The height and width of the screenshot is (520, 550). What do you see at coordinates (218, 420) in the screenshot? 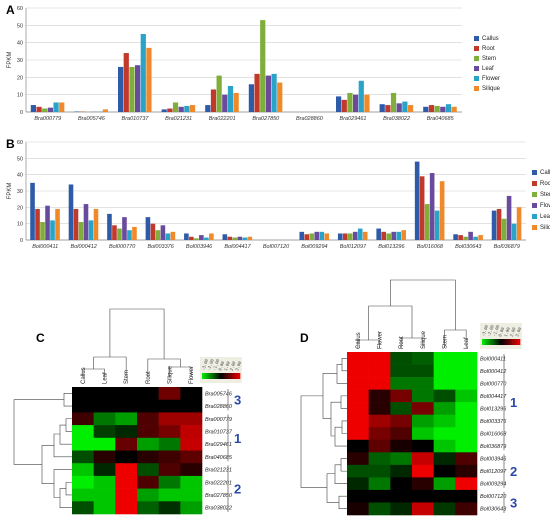
I see `heatmap-row-label: Bra000779` at bounding box center [218, 420].